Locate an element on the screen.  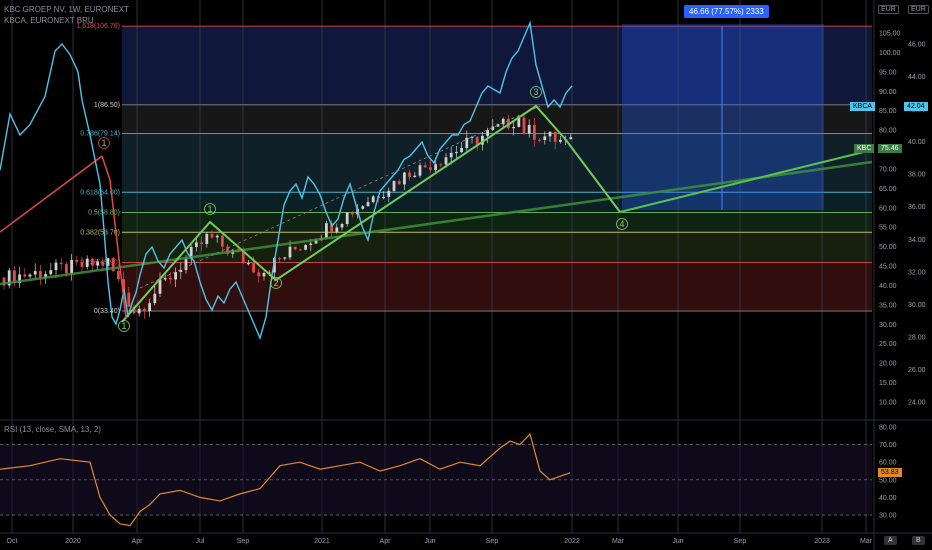
fib-label: 1(86.50) is located at coordinates (107, 105).